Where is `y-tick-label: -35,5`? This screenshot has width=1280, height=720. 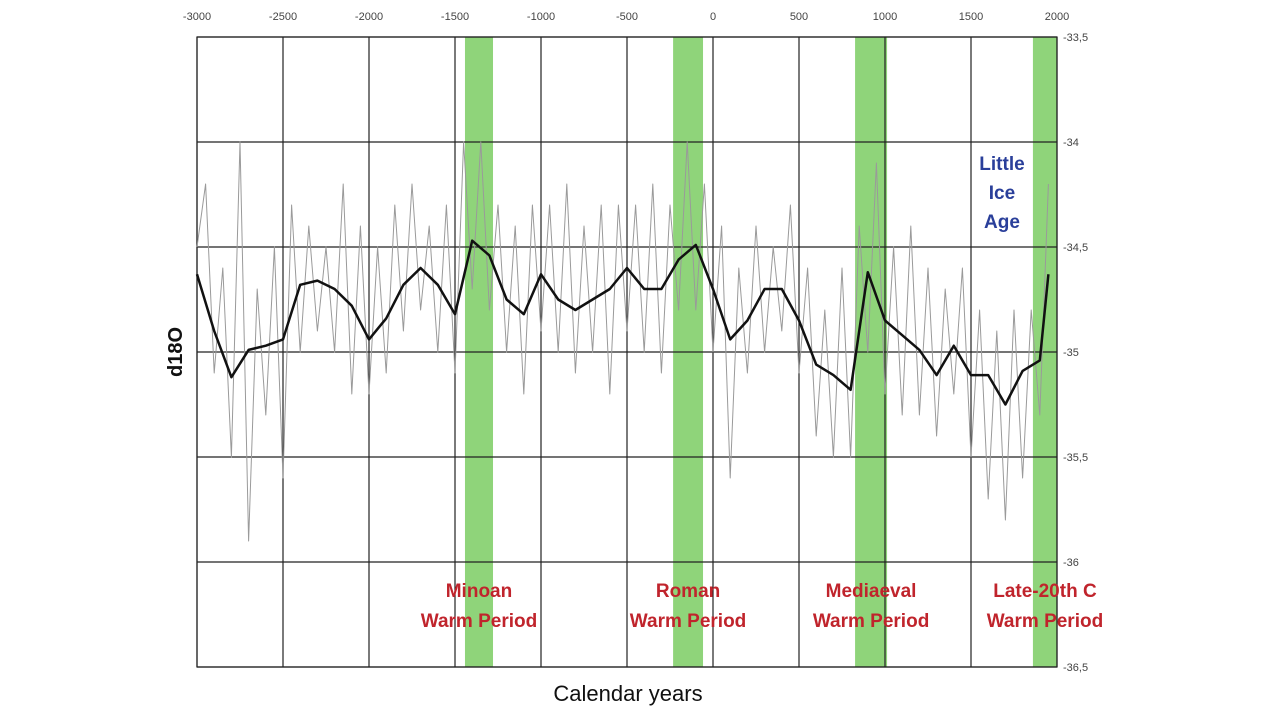 y-tick-label: -35,5 is located at coordinates (1075, 458).